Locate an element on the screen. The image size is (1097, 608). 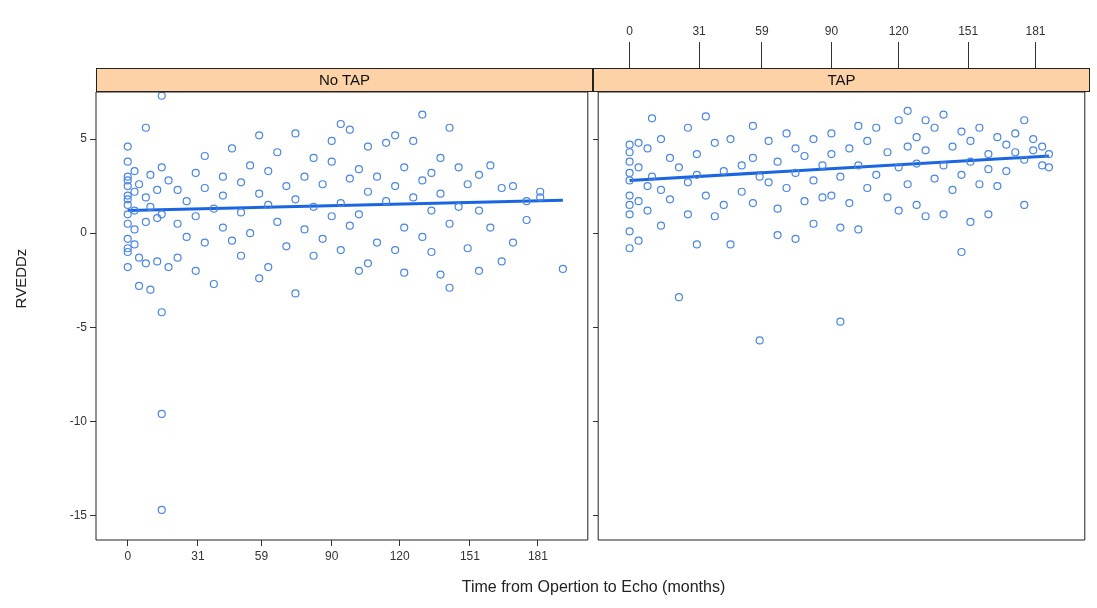
y-tick-label: -10 is located at coordinates (78, 420).